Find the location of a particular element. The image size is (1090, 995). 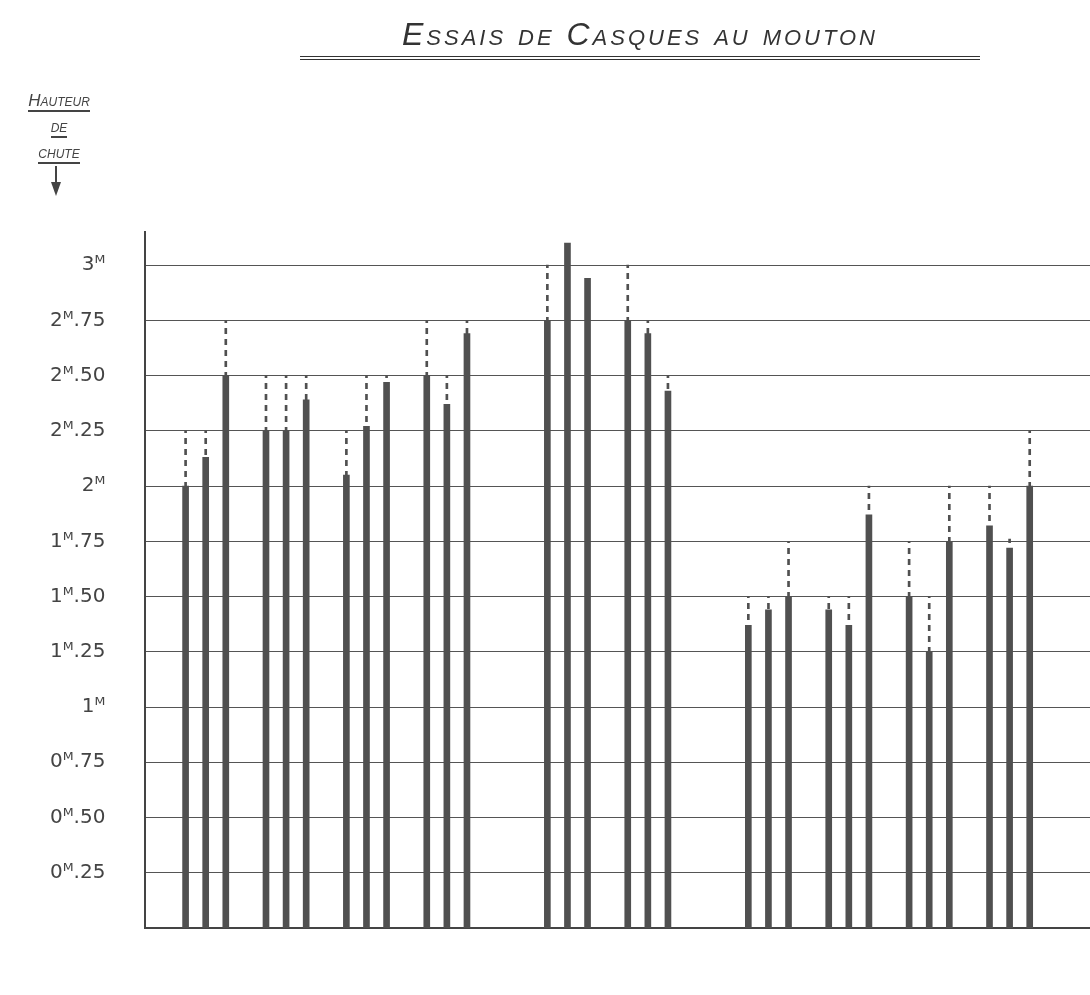

y-tick-label: 1ᴹ is located at coordinates (93, 705).